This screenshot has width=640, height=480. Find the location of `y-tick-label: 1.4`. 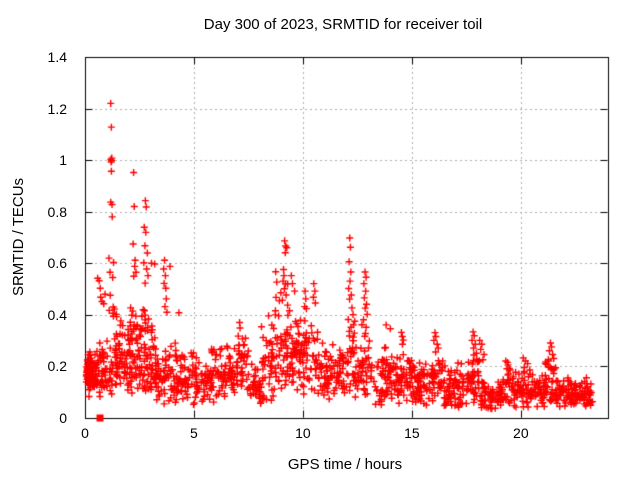

y-tick-label: 1.4 is located at coordinates (57, 57).